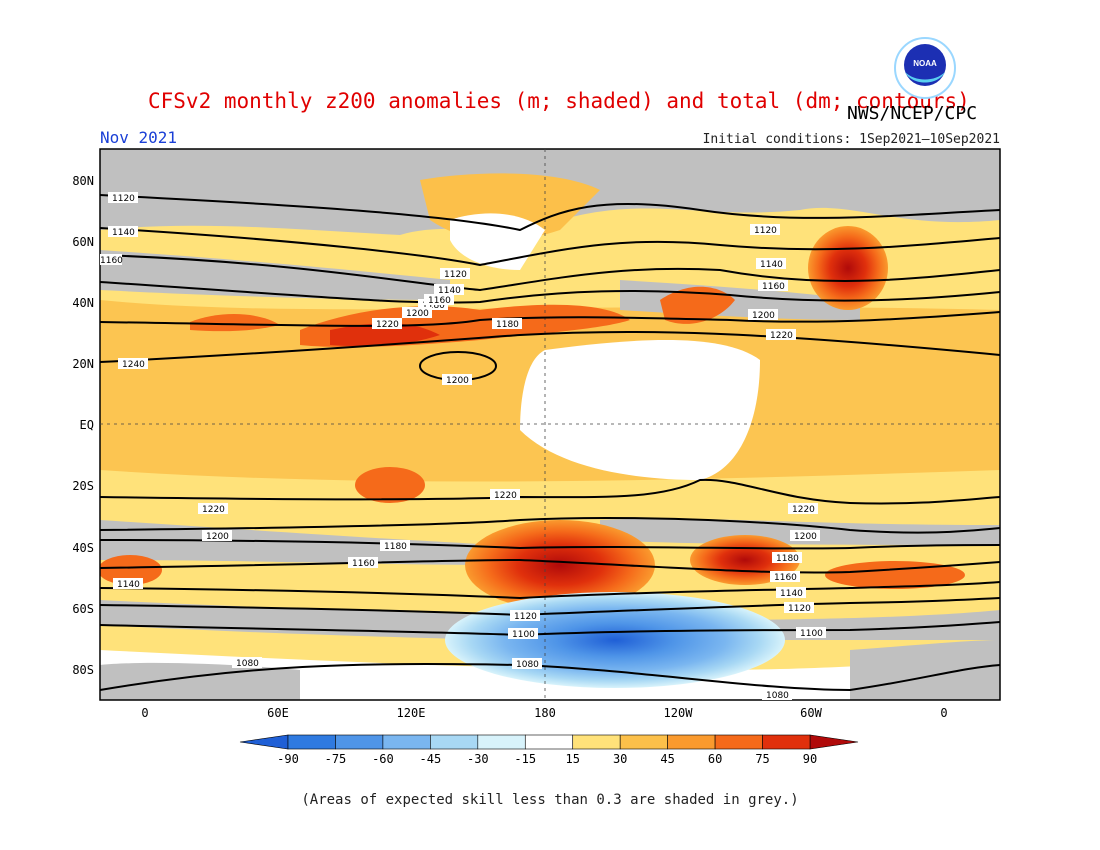 The height and width of the screenshot is (850, 1100). I want to click on colorbar-label: 75, so click(762, 759).